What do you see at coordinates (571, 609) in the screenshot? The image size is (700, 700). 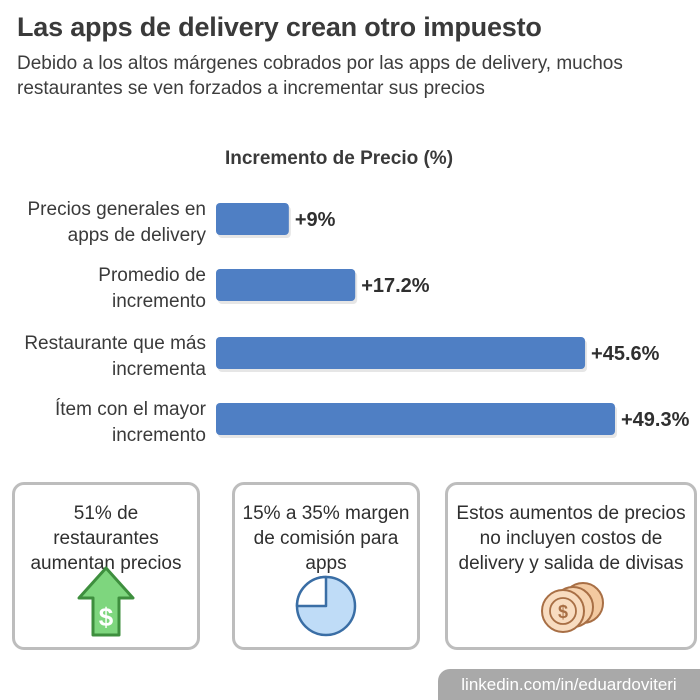 I see `coins-icon: $` at bounding box center [571, 609].